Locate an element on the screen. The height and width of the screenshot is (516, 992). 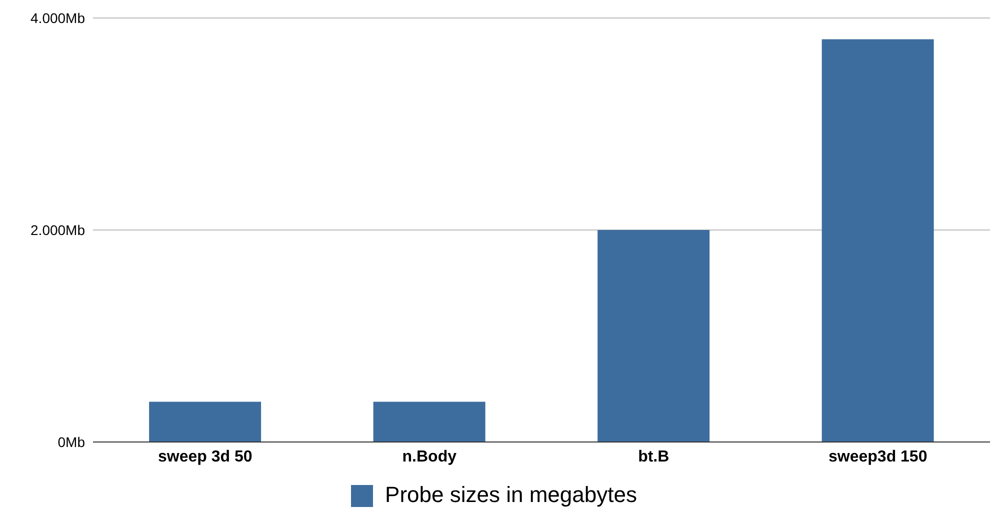
y-tick-label: 2.000Mb is located at coordinates (58, 230).